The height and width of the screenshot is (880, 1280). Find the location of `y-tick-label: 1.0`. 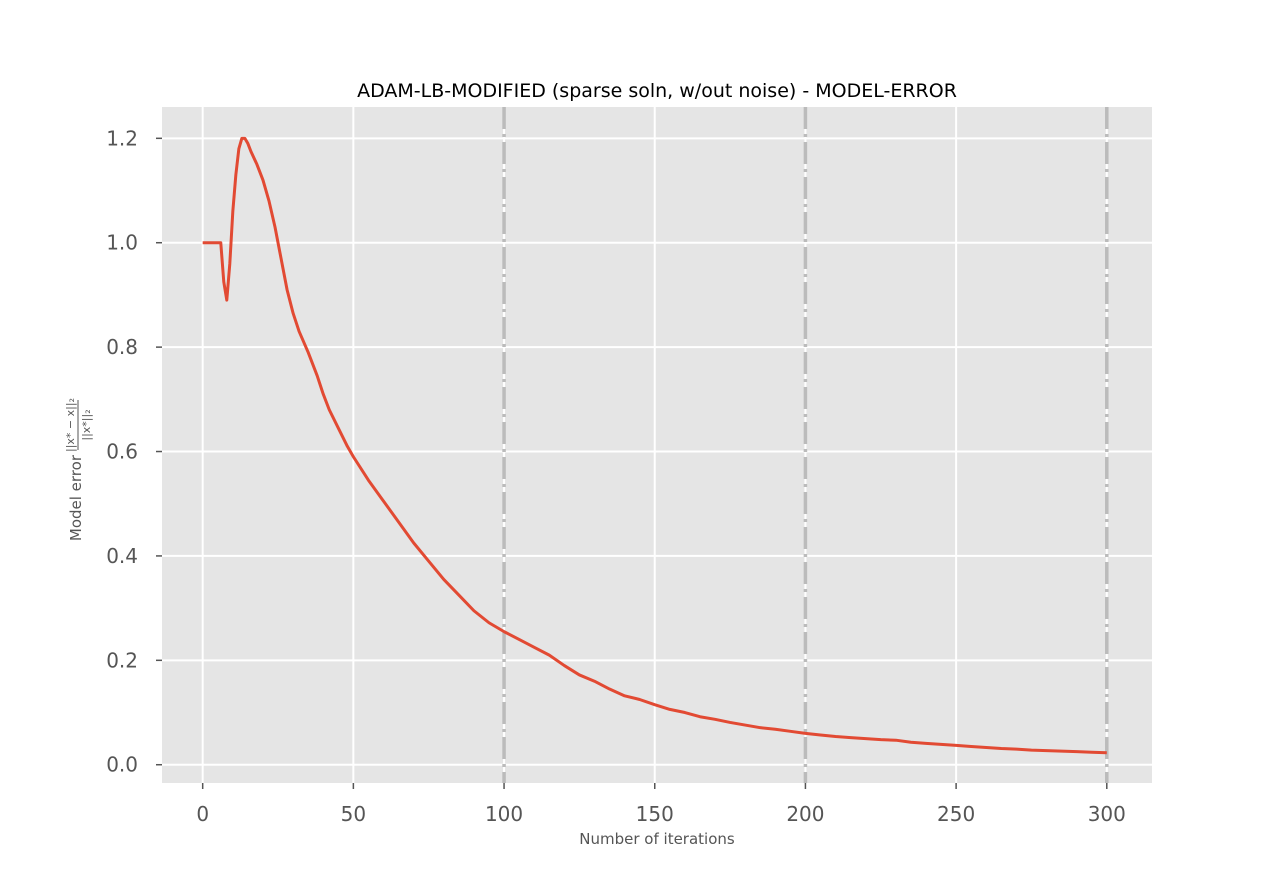

y-tick-label: 1.0 is located at coordinates (122, 243).